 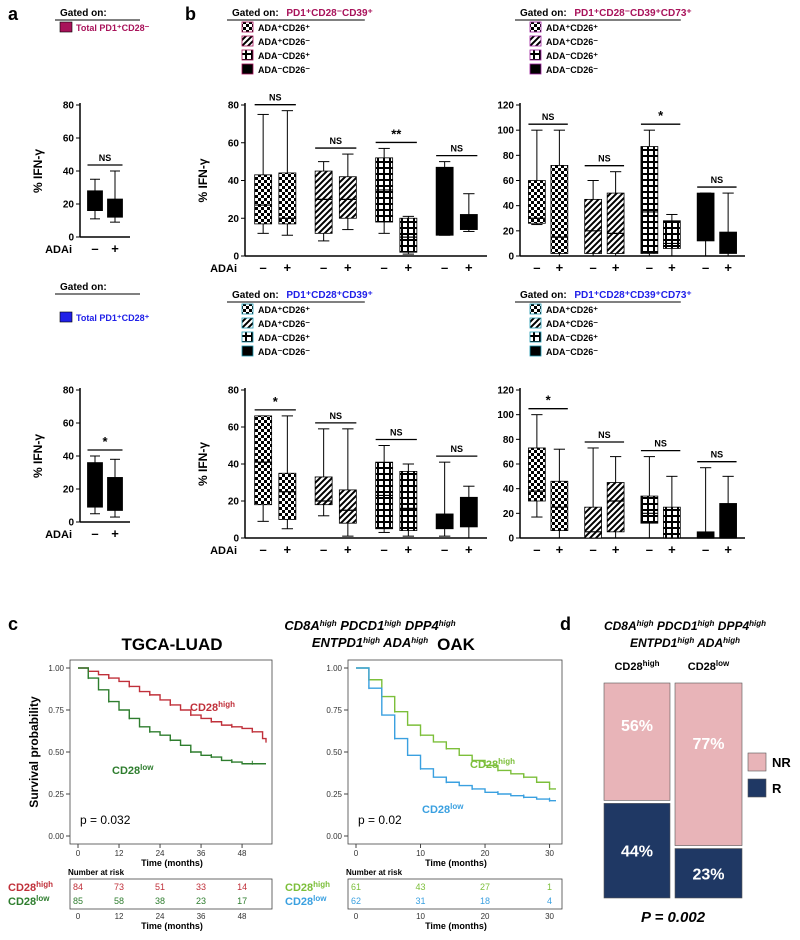 What do you see at coordinates (444, 198) in the screenshot?
I see `box-b1-g4-minus` at bounding box center [444, 198].